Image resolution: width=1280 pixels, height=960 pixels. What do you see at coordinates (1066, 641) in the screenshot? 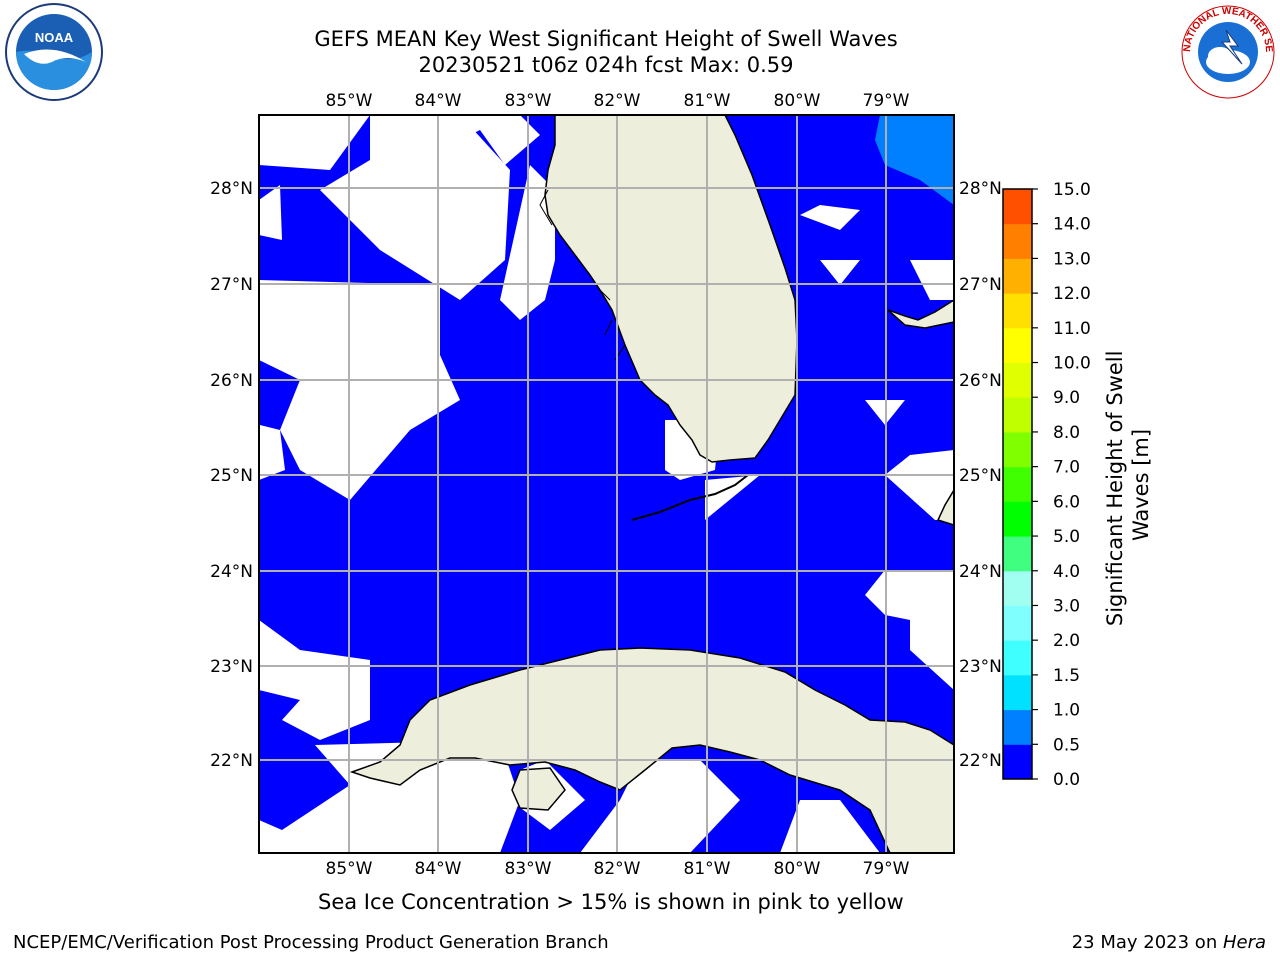
I see `colorbar-tick-label: 2.0` at bounding box center [1066, 641].